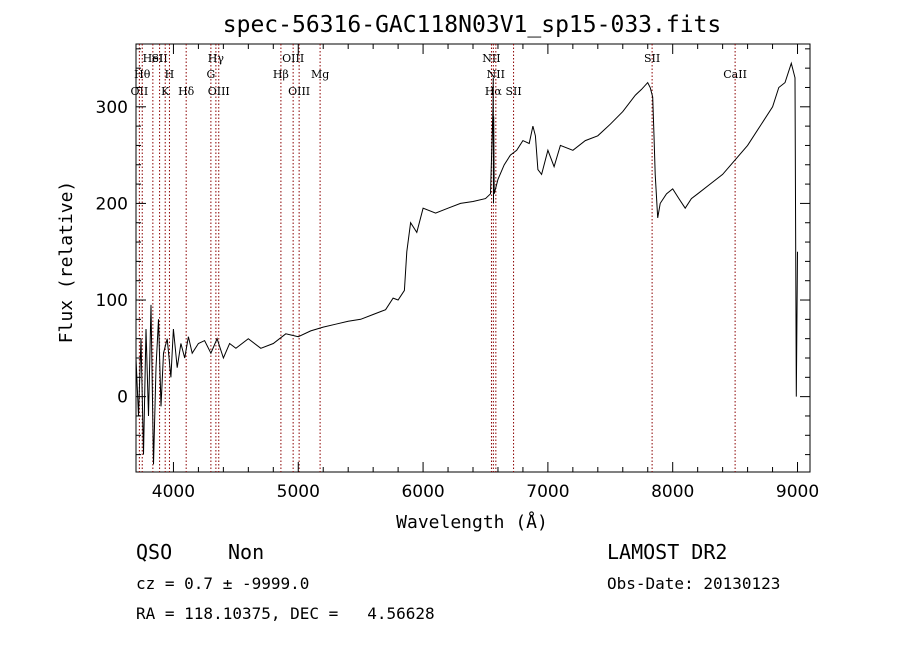 This screenshot has height=649, width=900. What do you see at coordinates (667, 552) in the screenshot?
I see `survey-label: LAMOST DR2` at bounding box center [667, 552].